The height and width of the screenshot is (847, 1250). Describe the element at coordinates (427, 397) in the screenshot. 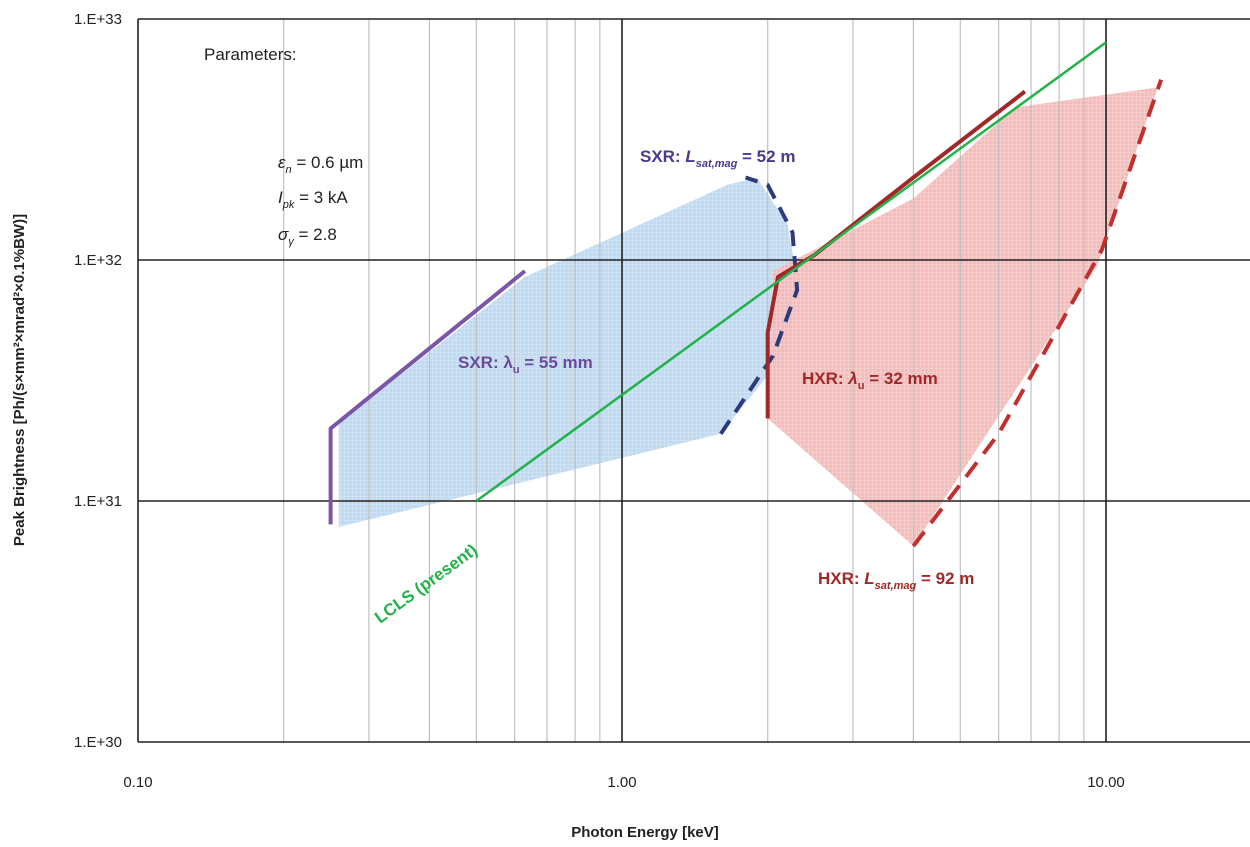

I see `sxr-lambda-line` at that location.